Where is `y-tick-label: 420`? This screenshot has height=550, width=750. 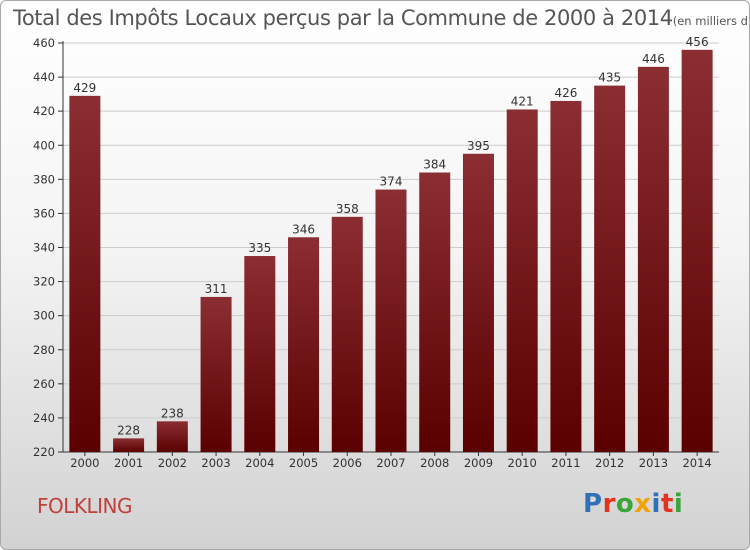 y-tick-label: 420 is located at coordinates (44, 111).